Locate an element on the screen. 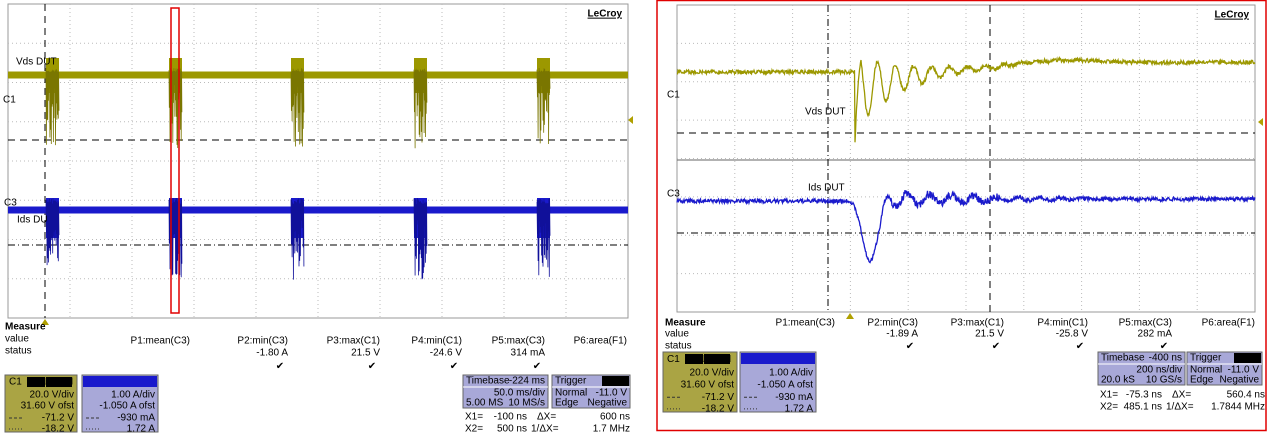  cursor-value: -100 ns is located at coordinates (510, 417).